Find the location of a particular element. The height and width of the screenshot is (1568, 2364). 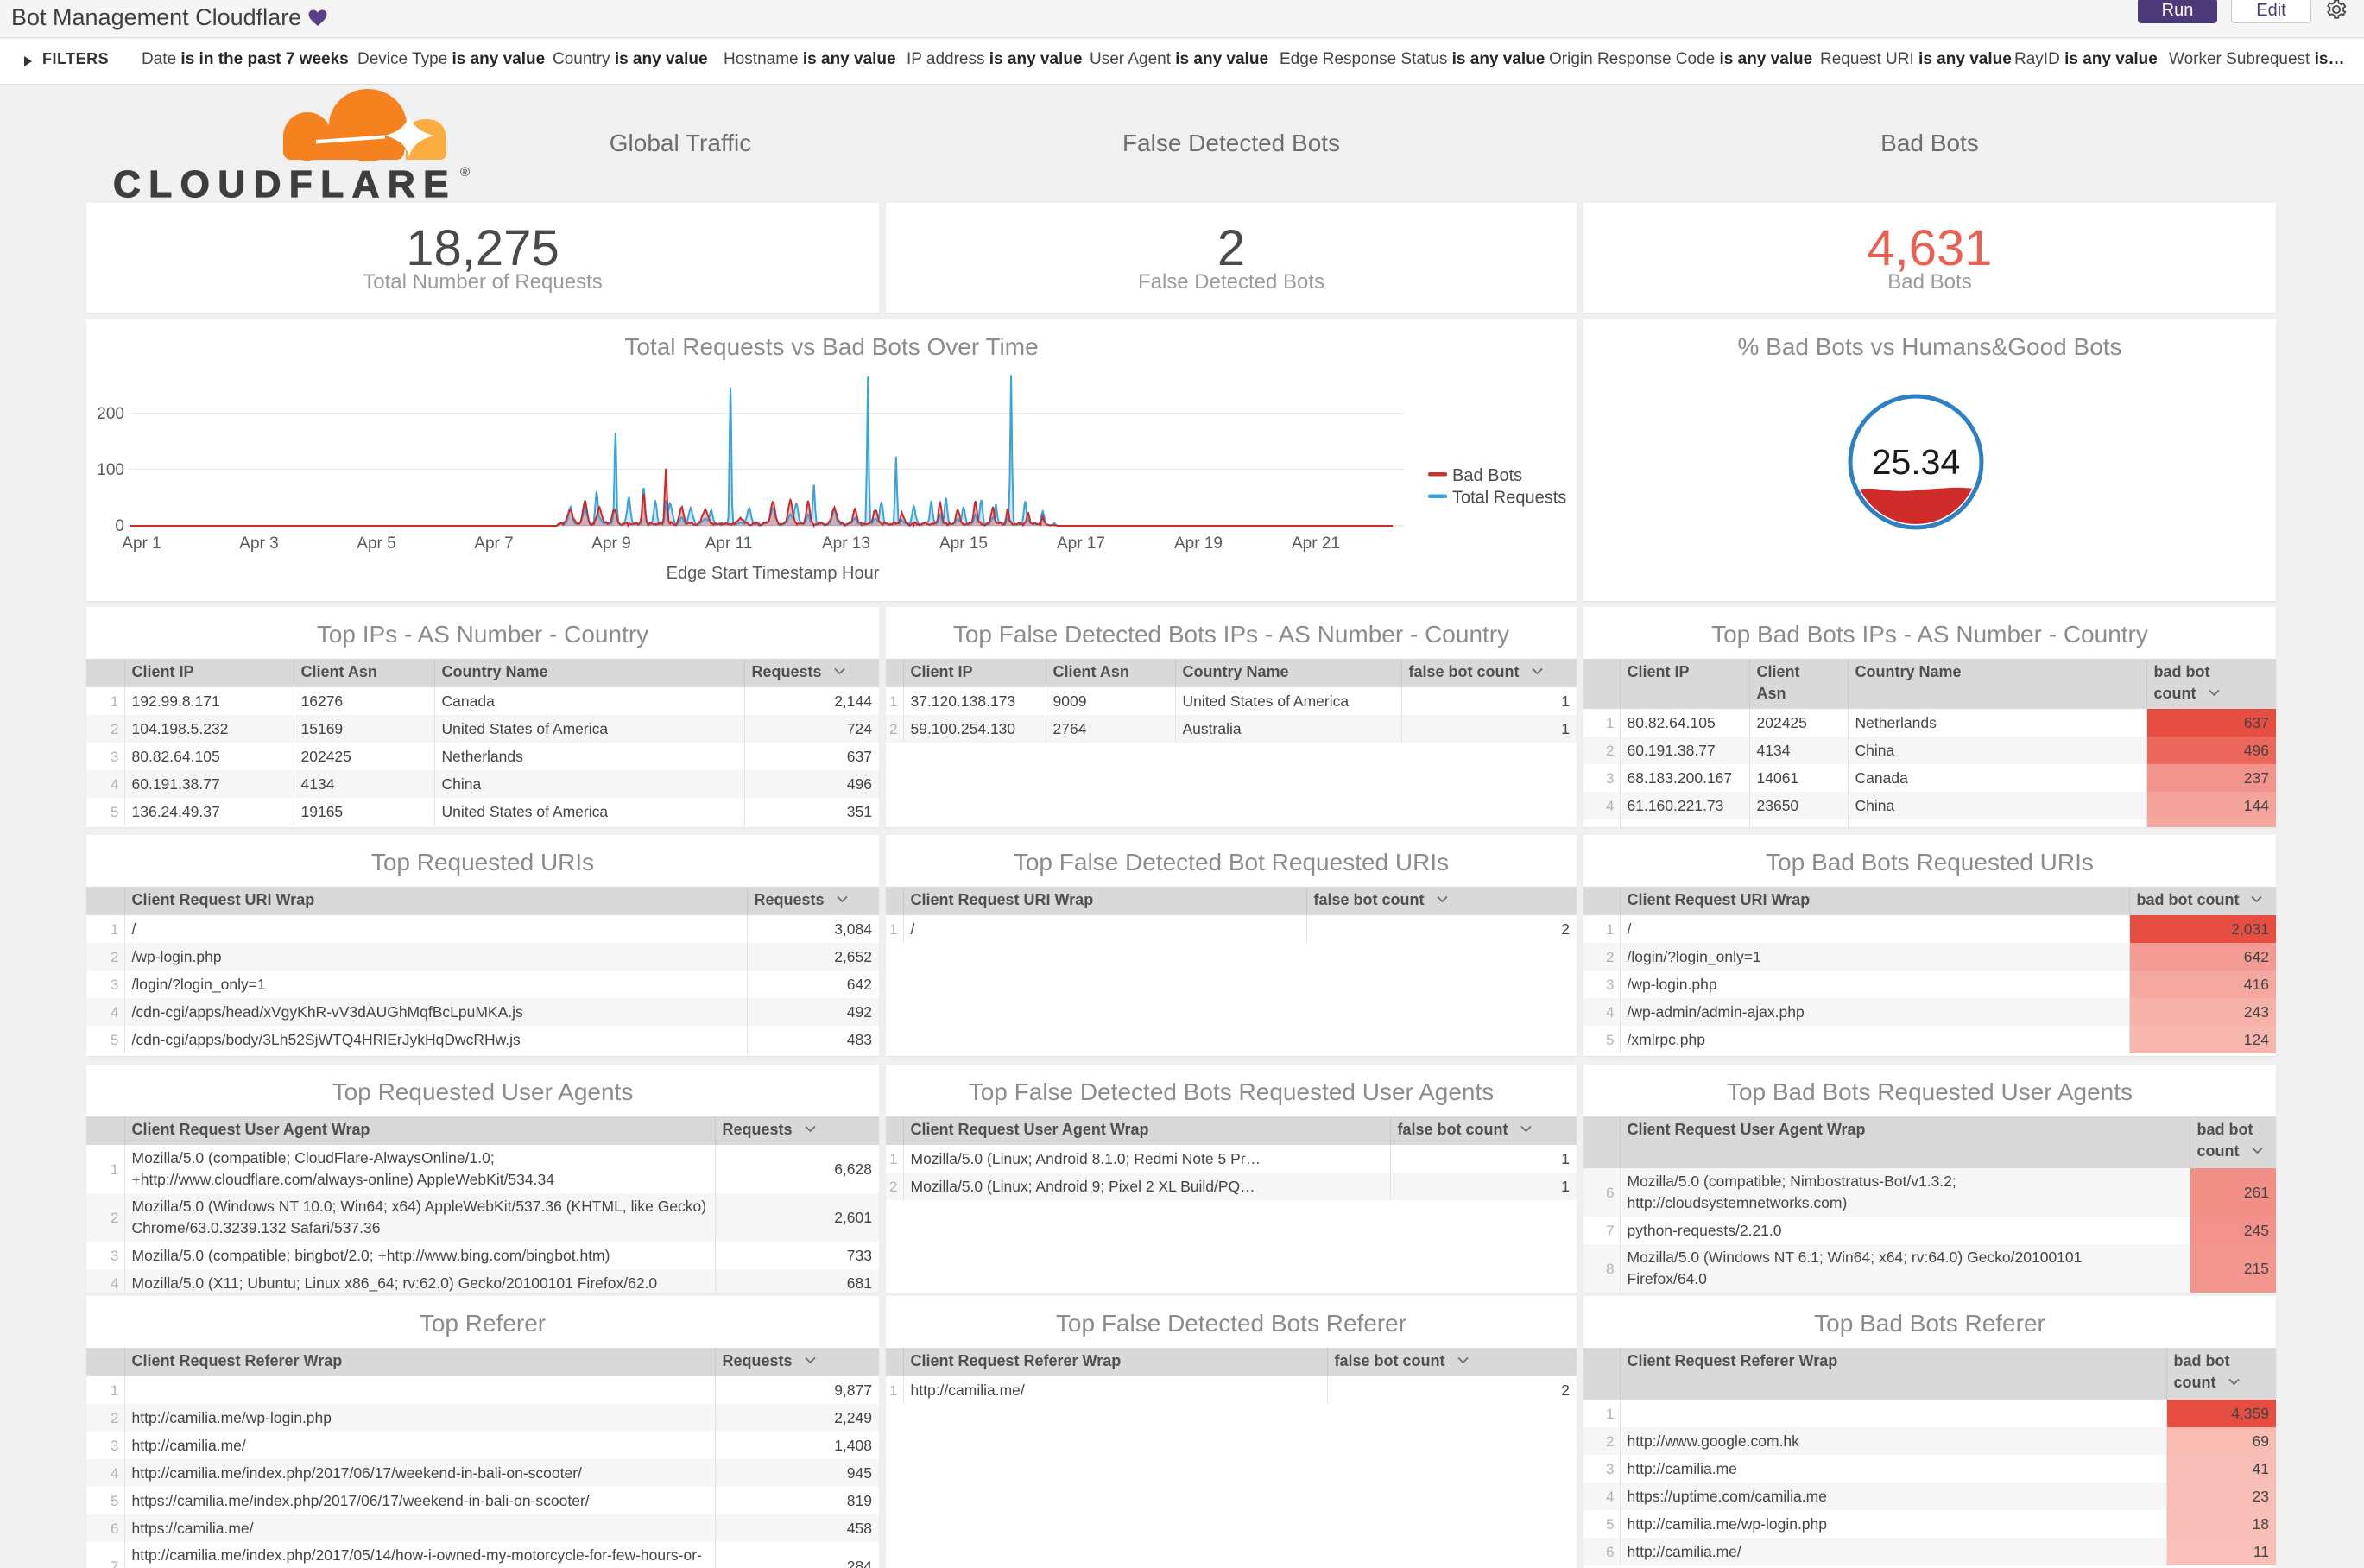

svg-text: Apr 3 is located at coordinates (258, 544).